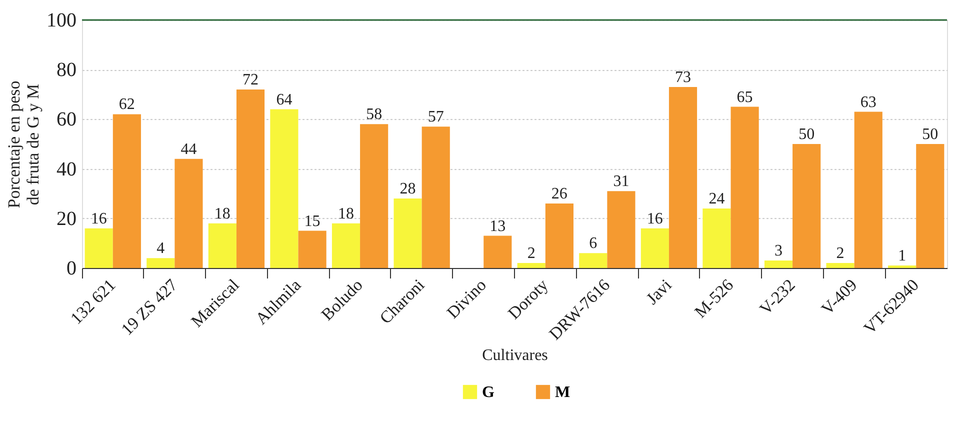 Image resolution: width=965 pixels, height=425 pixels. Describe the element at coordinates (621, 181) in the screenshot. I see `data-label: 31` at that location.